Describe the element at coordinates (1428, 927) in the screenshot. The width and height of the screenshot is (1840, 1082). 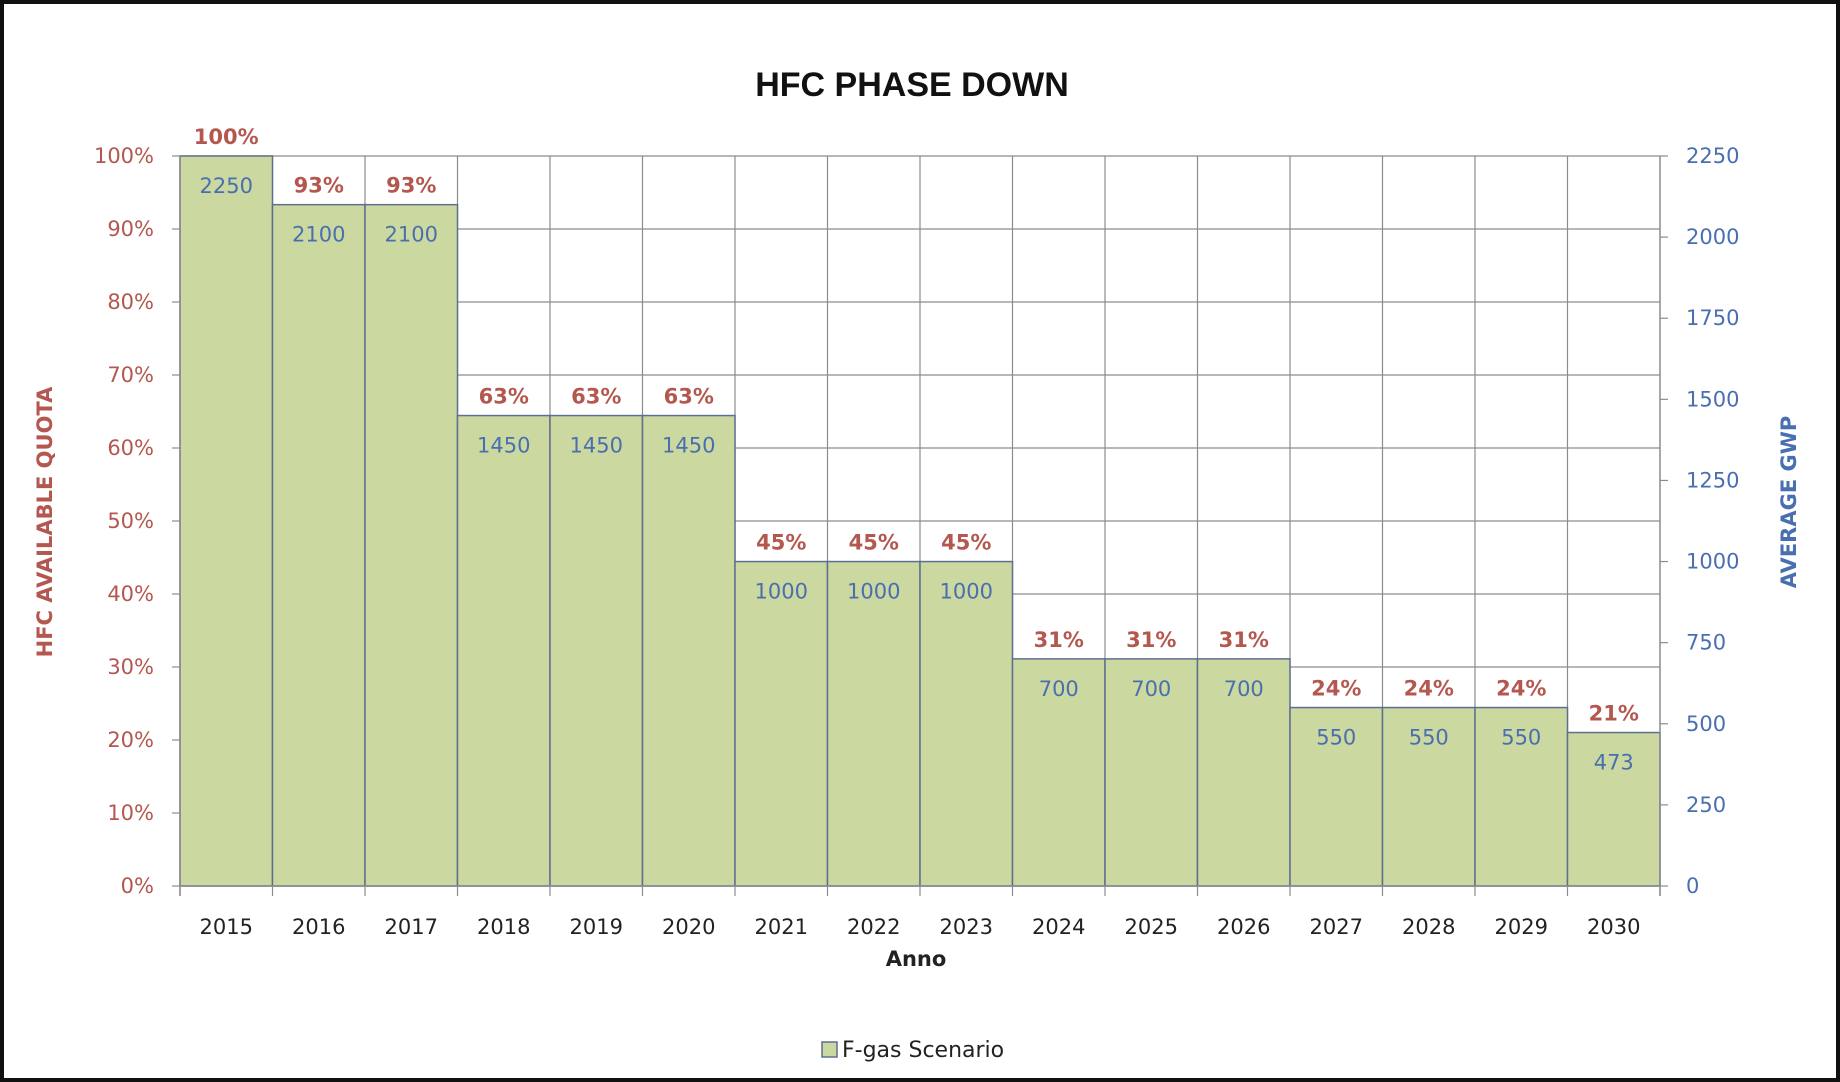
I see `x-tick-label: 2028` at that location.